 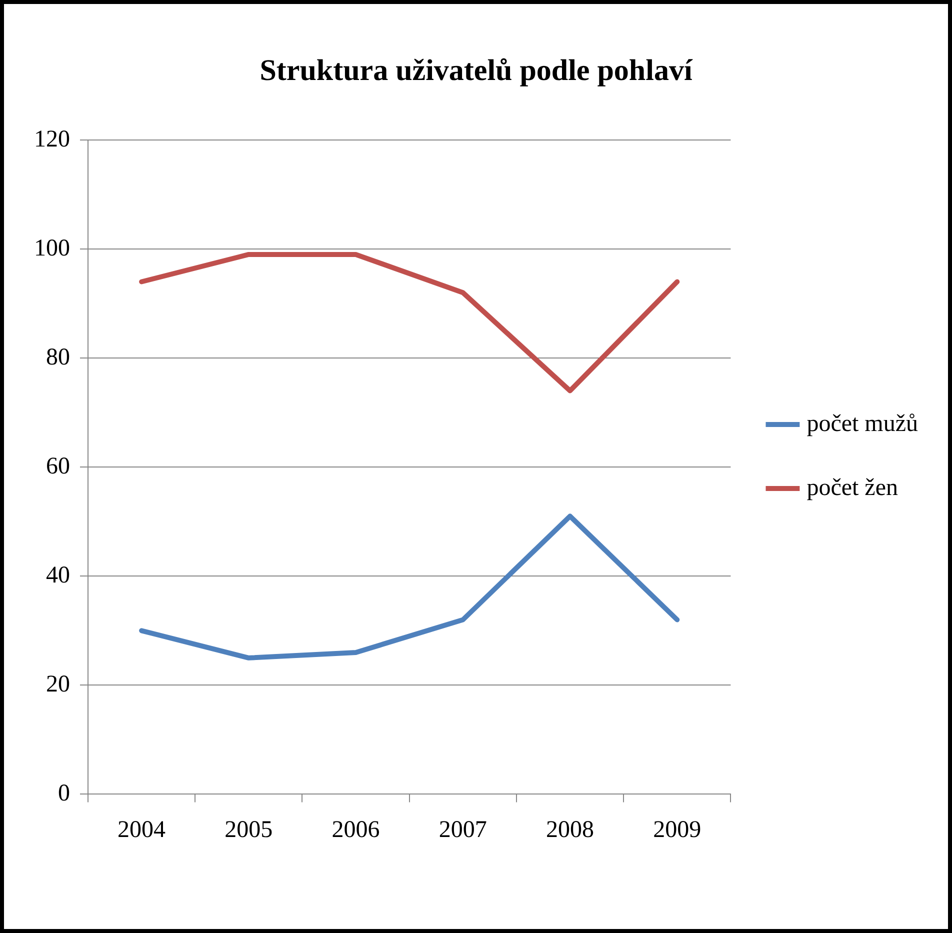 What do you see at coordinates (852, 487) in the screenshot?
I see `legend-label: počet žen` at bounding box center [852, 487].